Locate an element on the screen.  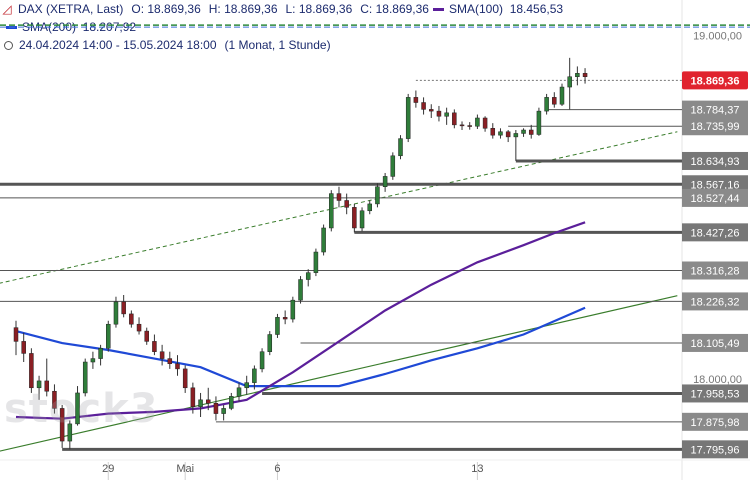
legend-close-label: C: is located at coordinates (366, 9).